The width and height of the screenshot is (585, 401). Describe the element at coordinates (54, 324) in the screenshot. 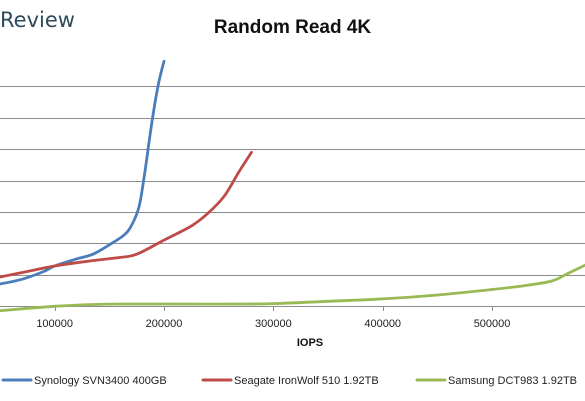

I see `x-tick-label: 100000` at that location.